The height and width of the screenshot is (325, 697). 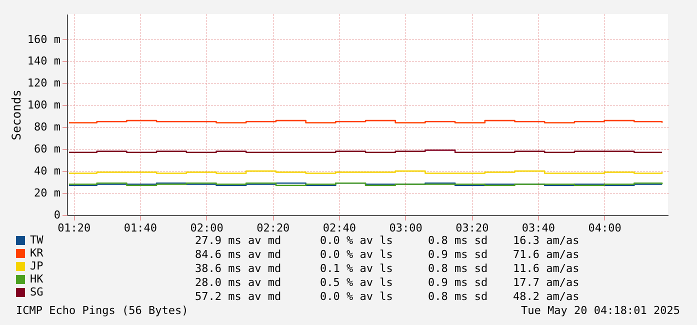 What do you see at coordinates (238, 240) in the screenshot?
I see `text: 27.9 ms av md` at bounding box center [238, 240].